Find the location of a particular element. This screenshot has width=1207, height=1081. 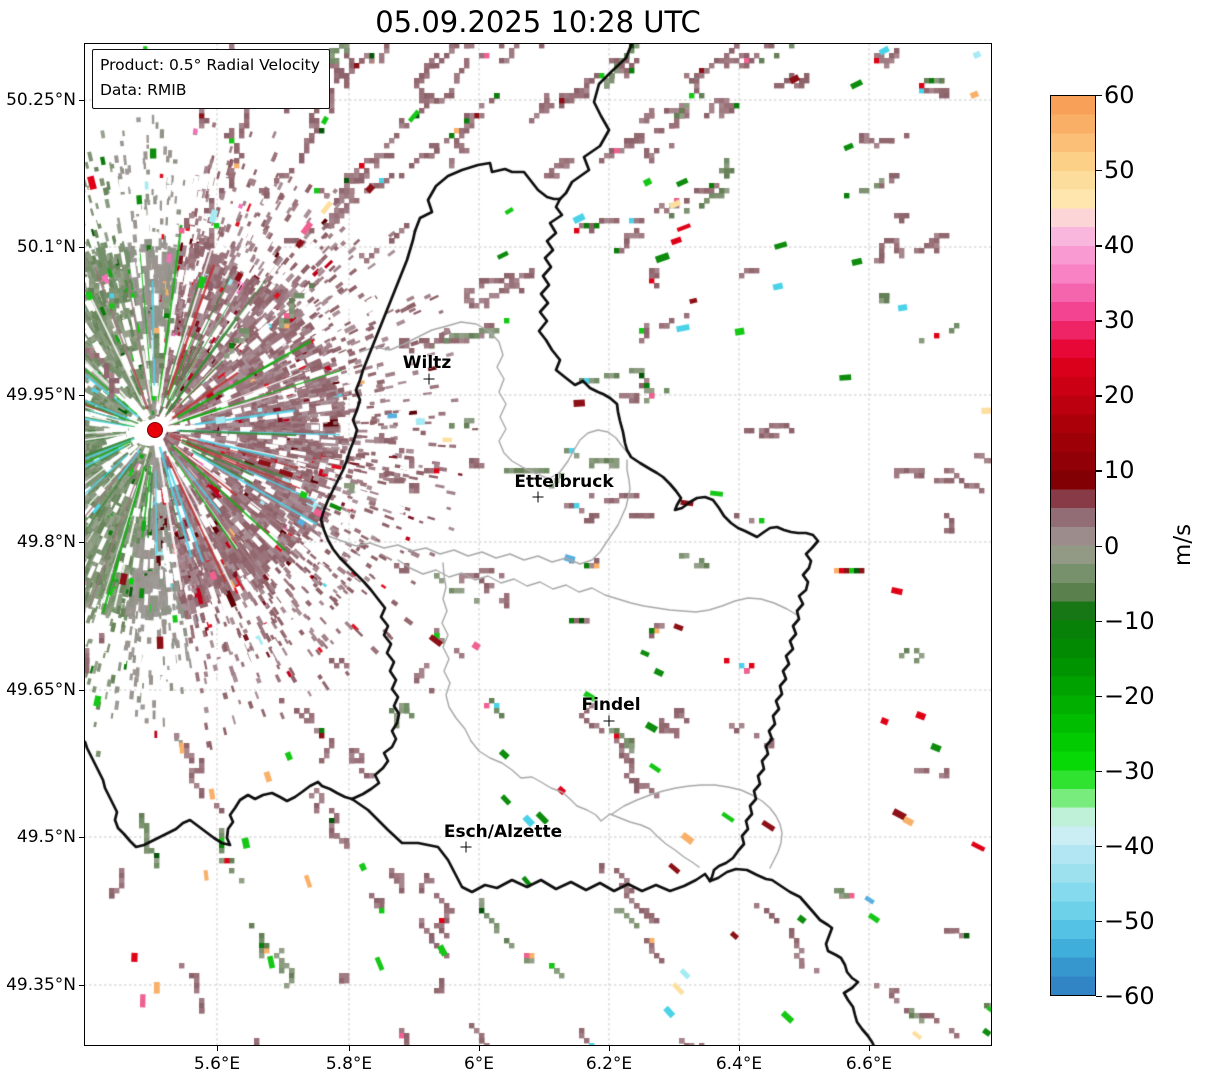

product-line: Product: 0.5° Radial Velocity is located at coordinates (210, 65).